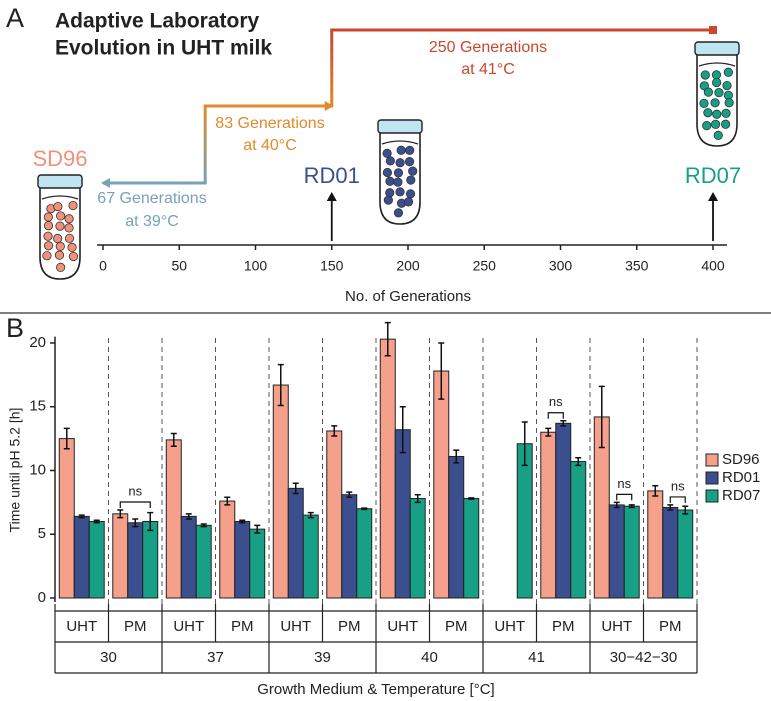  What do you see at coordinates (332, 266) in the screenshot?
I see `x-tick-label: 150` at bounding box center [332, 266].